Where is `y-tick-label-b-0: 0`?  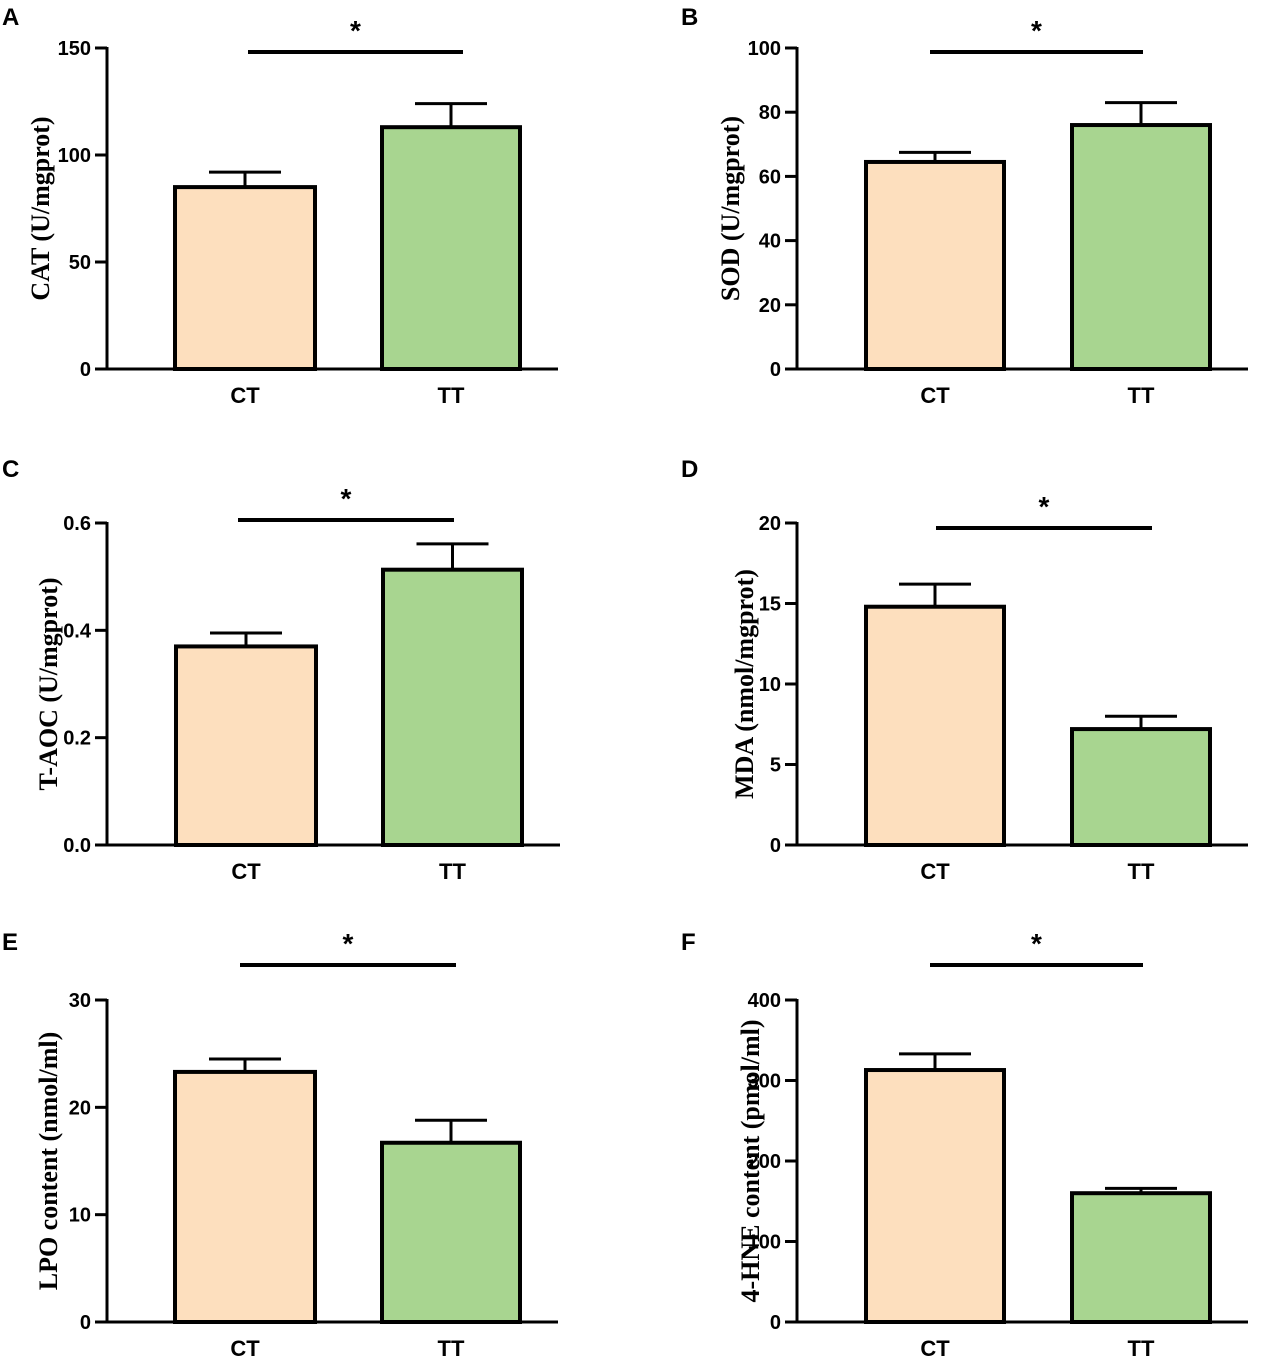
y-tick-label-b-0: 0 is located at coordinates (775, 370).